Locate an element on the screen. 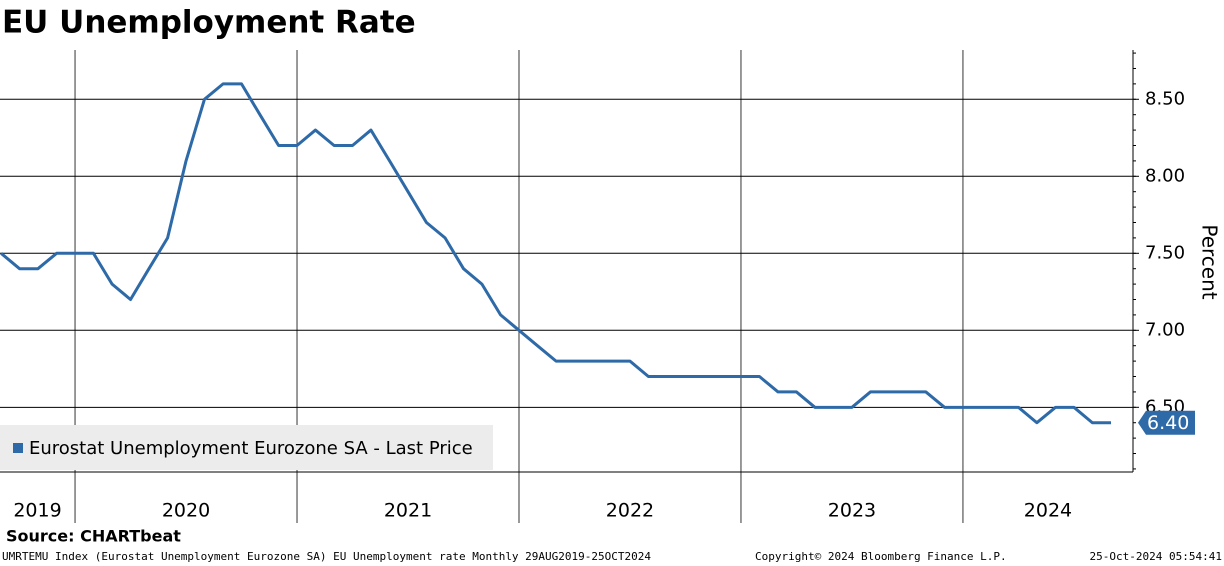  x-tick-label: 2021 is located at coordinates (408, 511).